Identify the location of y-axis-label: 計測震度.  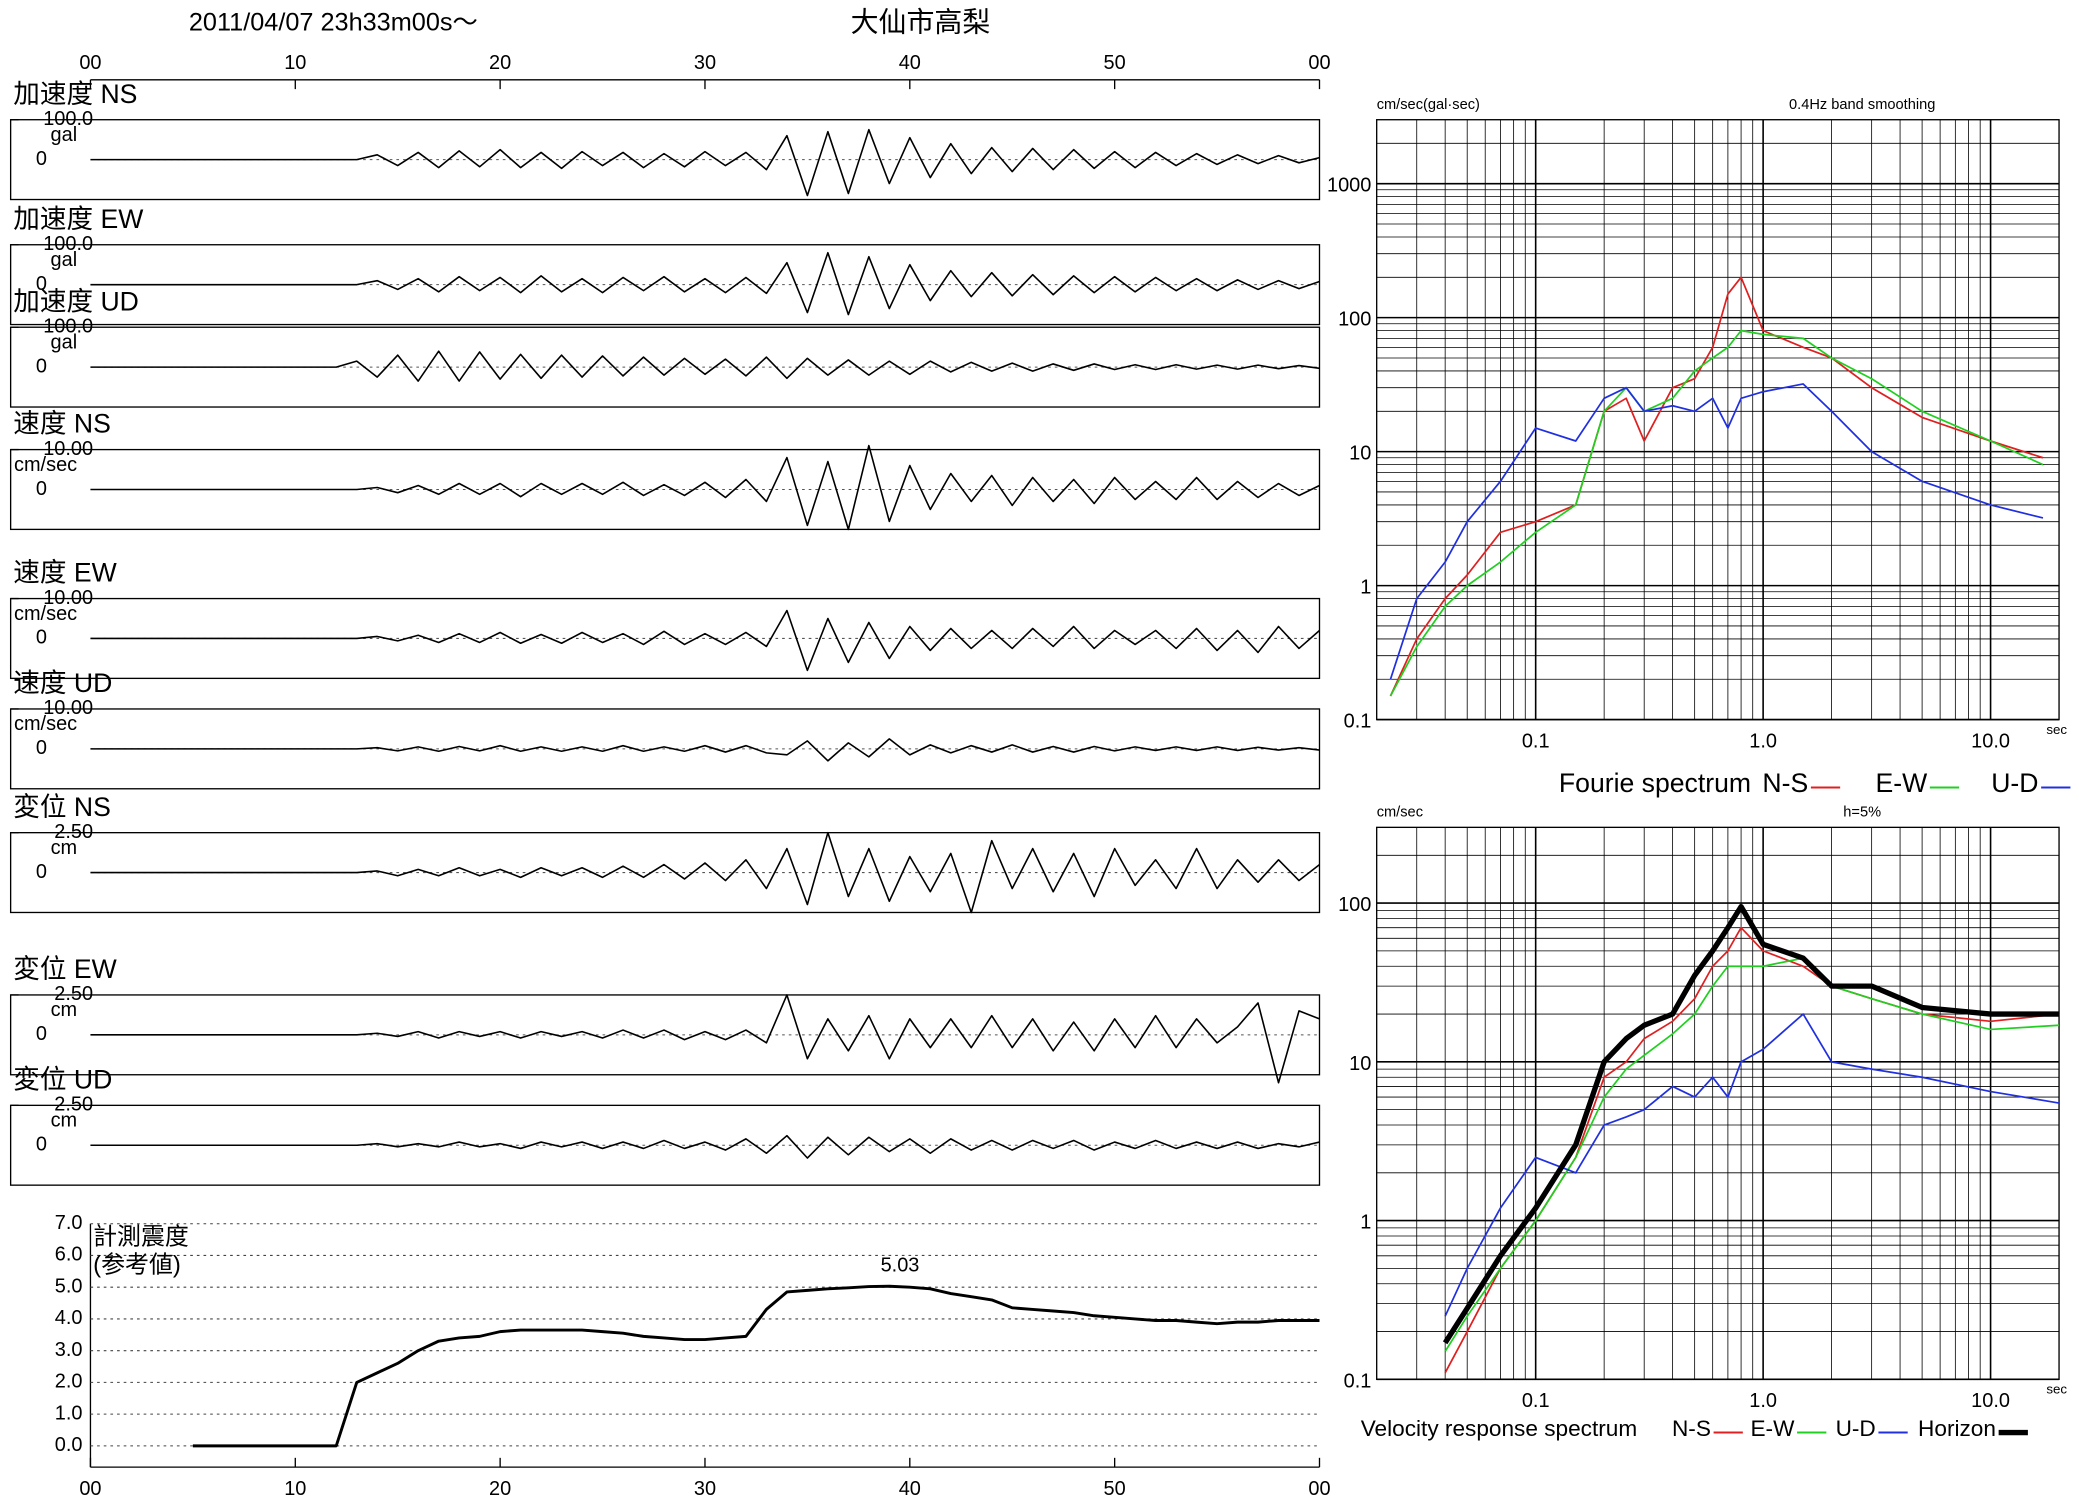
(141, 1237).